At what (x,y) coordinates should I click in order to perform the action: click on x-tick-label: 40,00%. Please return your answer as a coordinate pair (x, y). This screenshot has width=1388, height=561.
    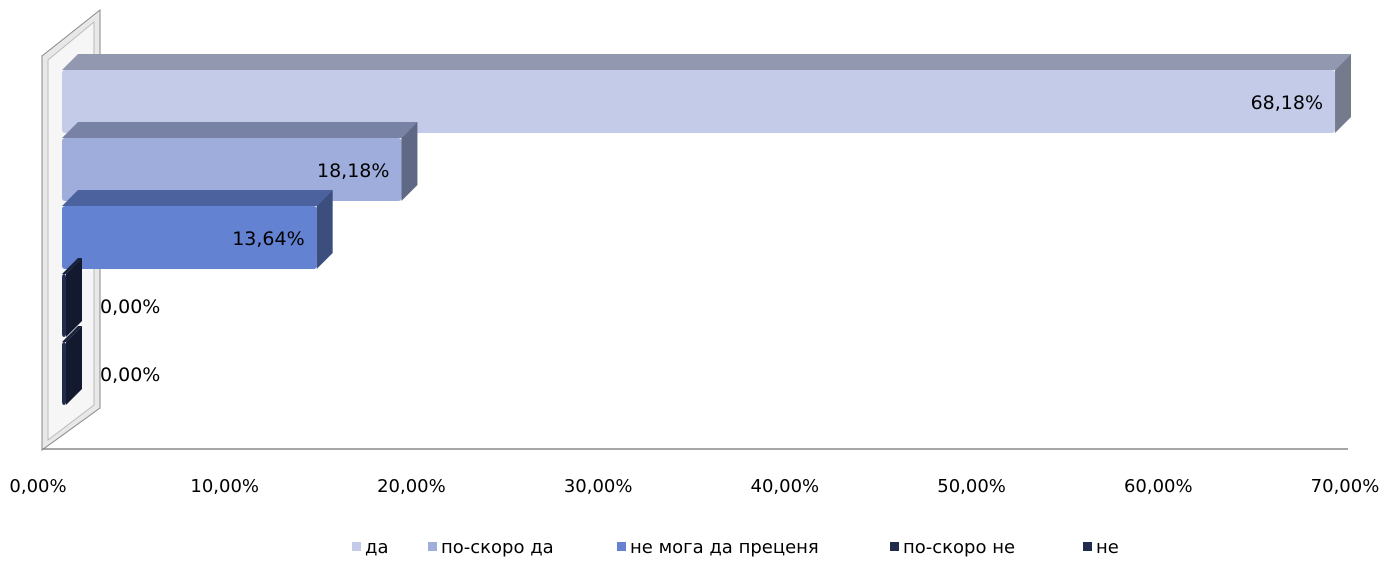
    Looking at the image, I should click on (785, 486).